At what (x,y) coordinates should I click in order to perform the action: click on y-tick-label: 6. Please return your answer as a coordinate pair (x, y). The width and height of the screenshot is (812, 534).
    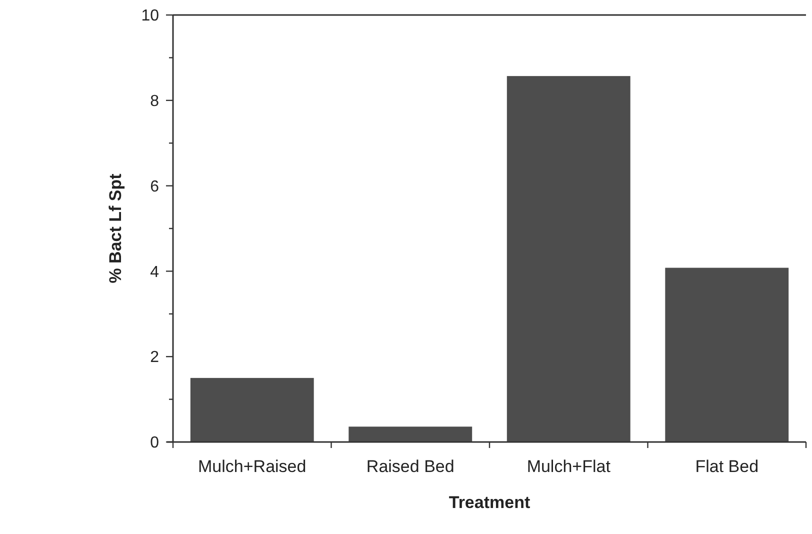
    Looking at the image, I should click on (155, 187).